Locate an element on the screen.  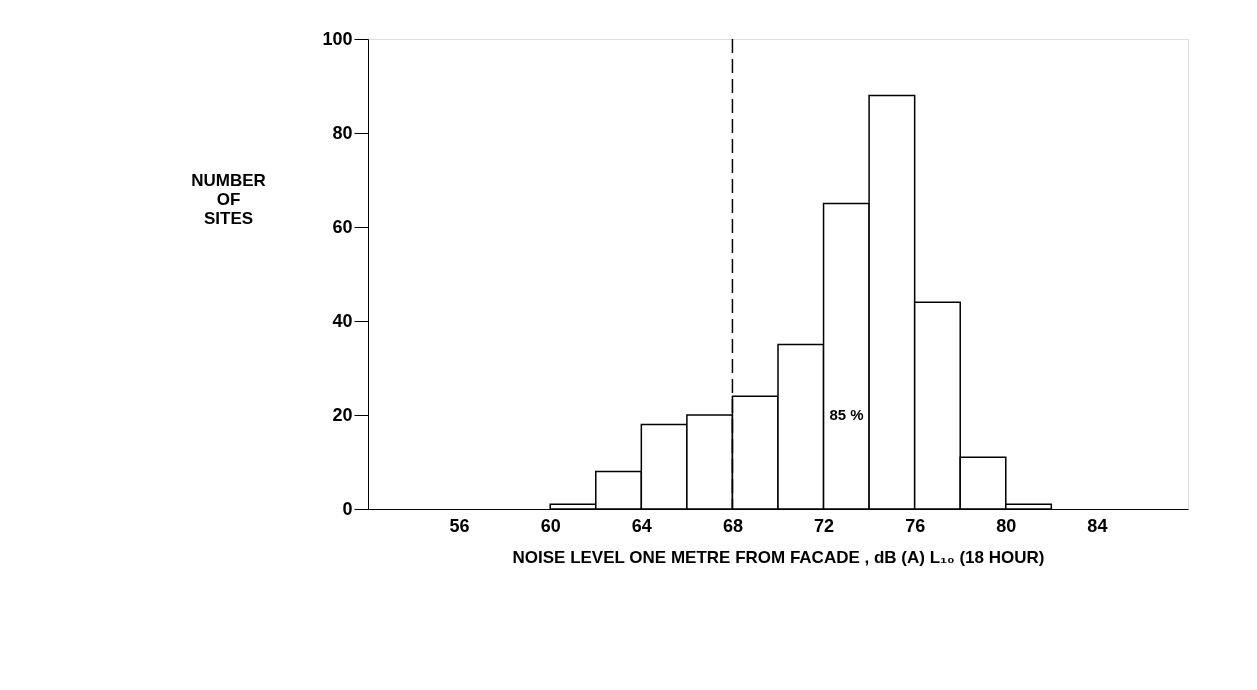
x-tick-label: 64 is located at coordinates (641, 525).